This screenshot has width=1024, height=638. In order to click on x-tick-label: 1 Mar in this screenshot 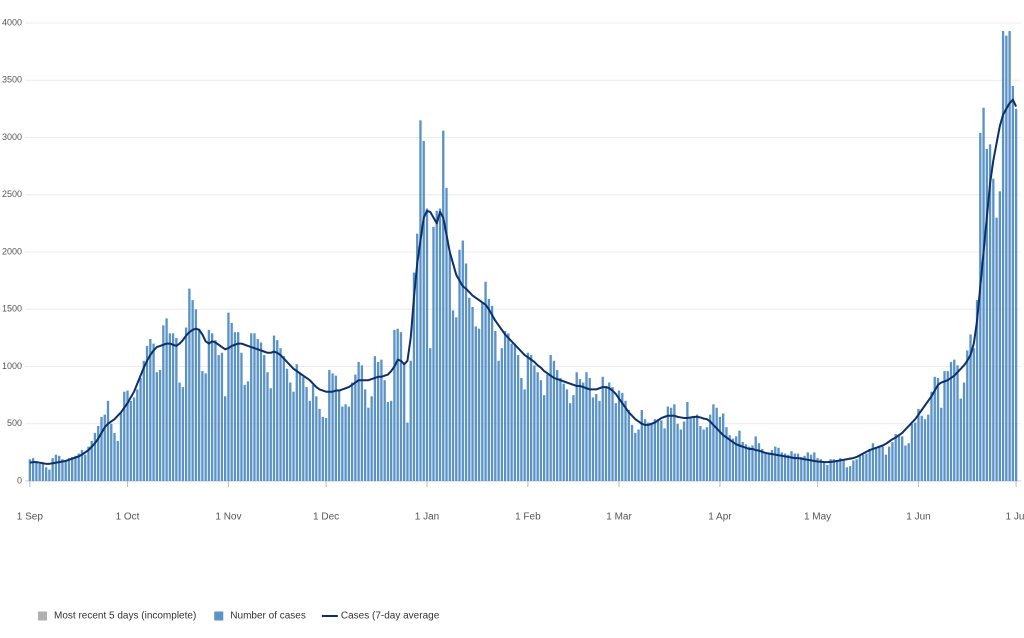, I will do `click(619, 517)`.